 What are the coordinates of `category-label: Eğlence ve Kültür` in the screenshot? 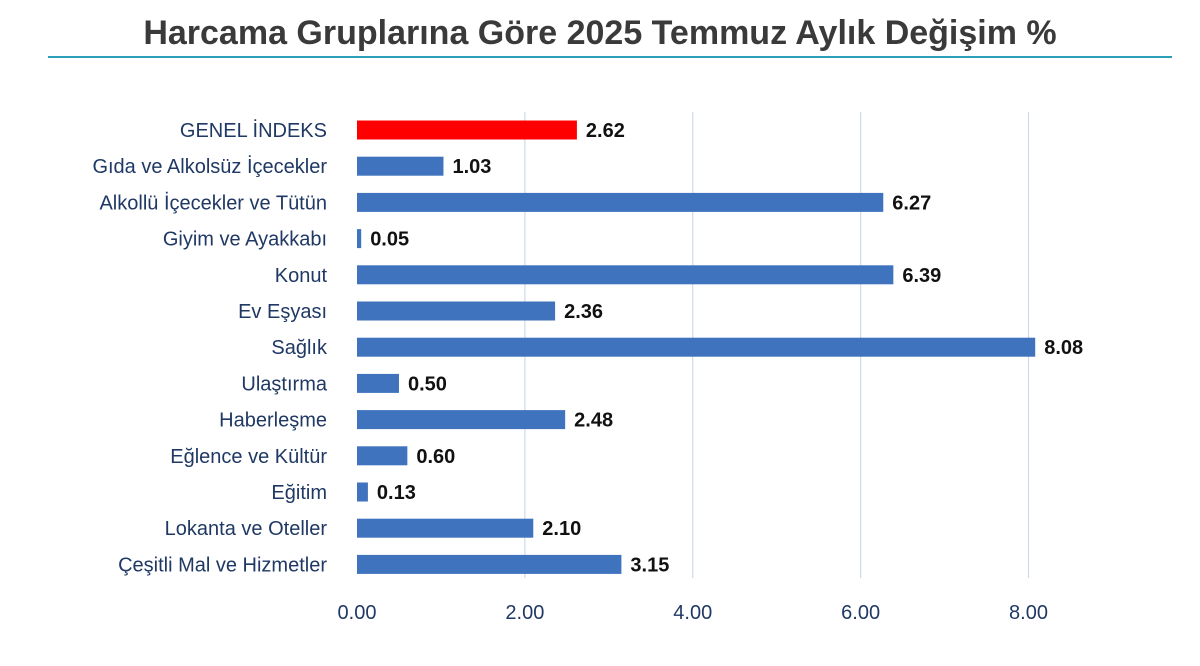 It's located at (248, 457).